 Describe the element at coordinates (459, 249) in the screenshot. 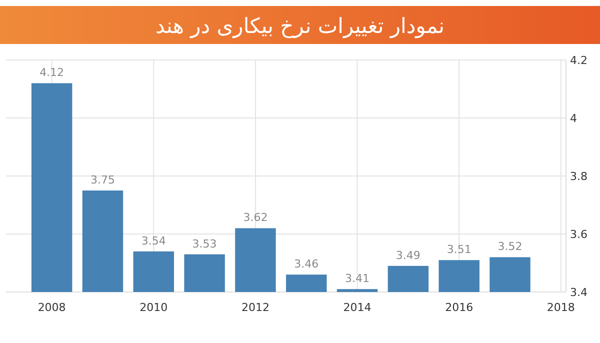

I see `data-label: 3.51` at that location.